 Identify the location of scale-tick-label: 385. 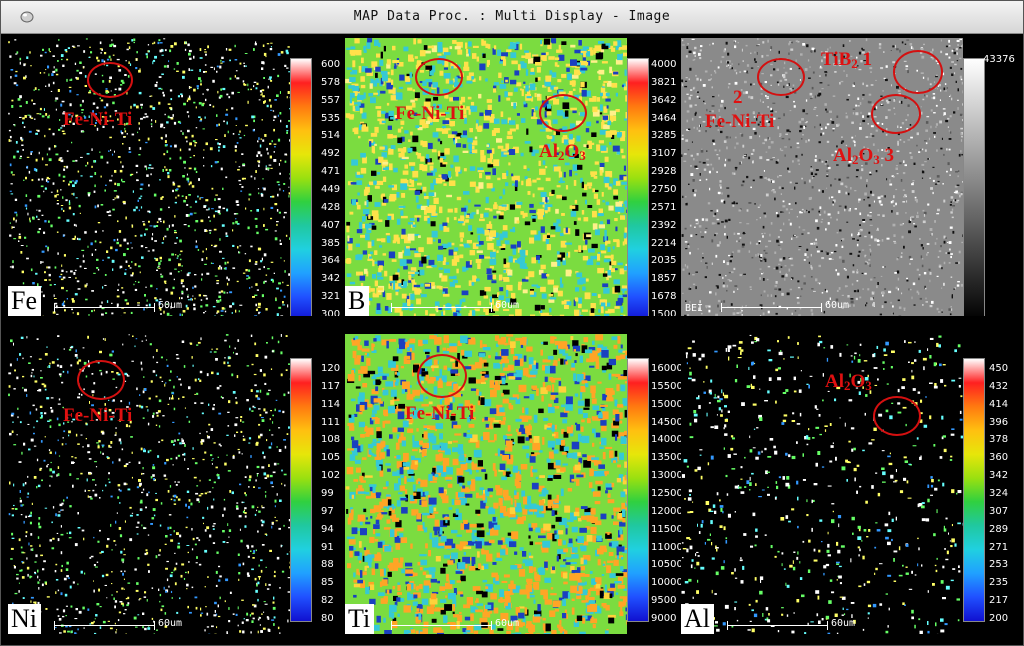
(331, 243).